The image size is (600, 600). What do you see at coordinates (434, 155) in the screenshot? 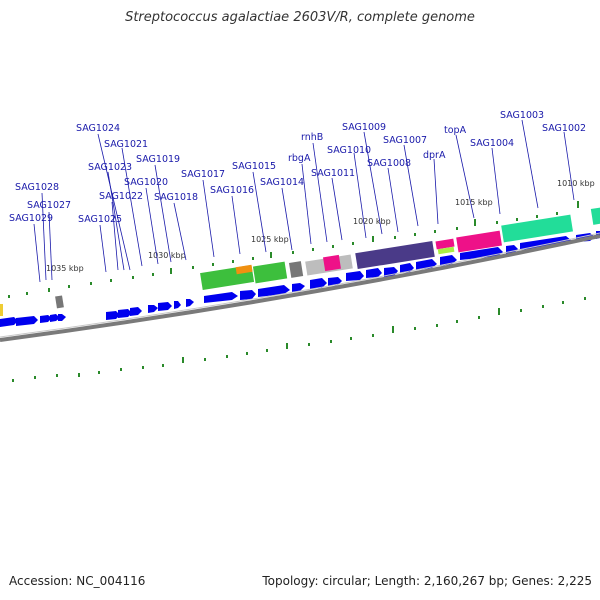
I see `gene-label-dpra: dprA` at bounding box center [434, 155].